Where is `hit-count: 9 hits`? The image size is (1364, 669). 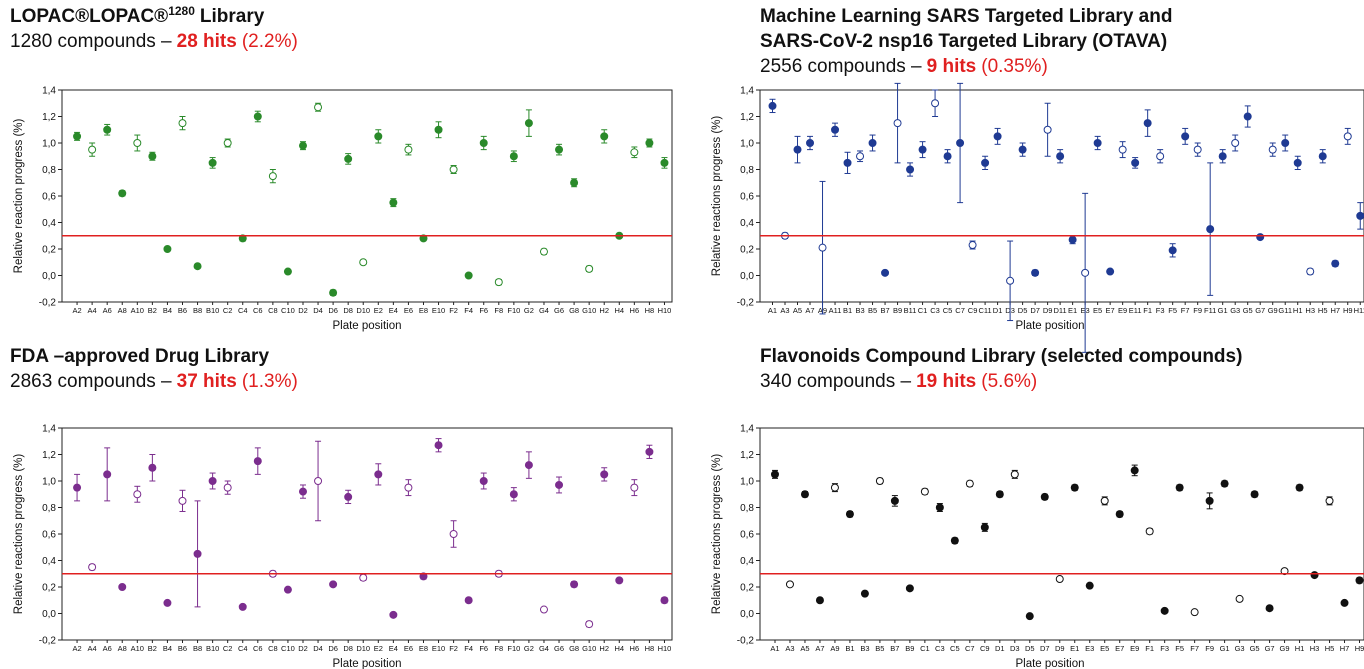 hit-count: 9 hits is located at coordinates (952, 66).